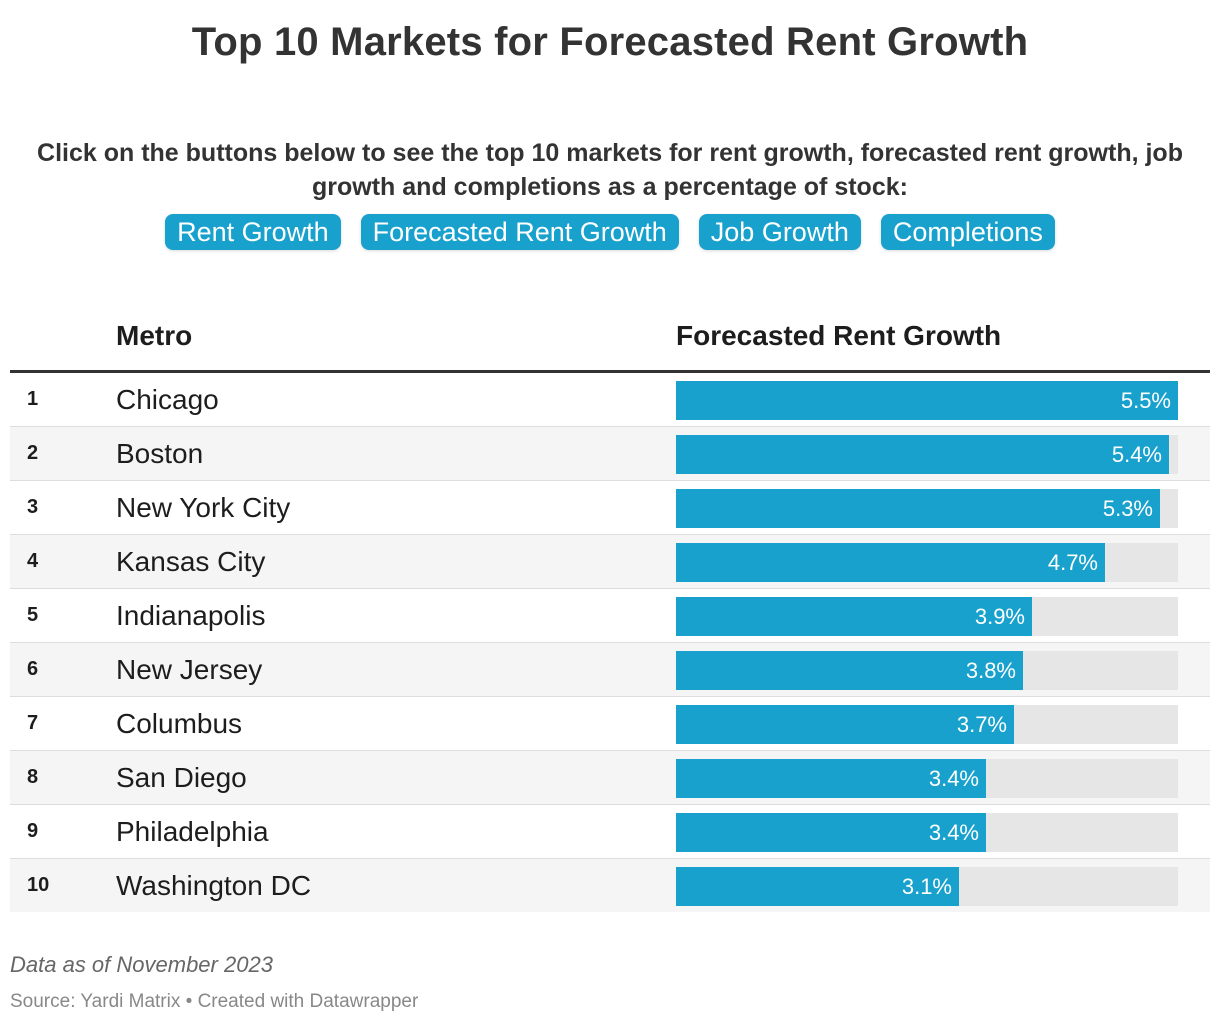  Describe the element at coordinates (610, 885) in the screenshot. I see `table-row: 10 Washington DC 3.1%` at that location.